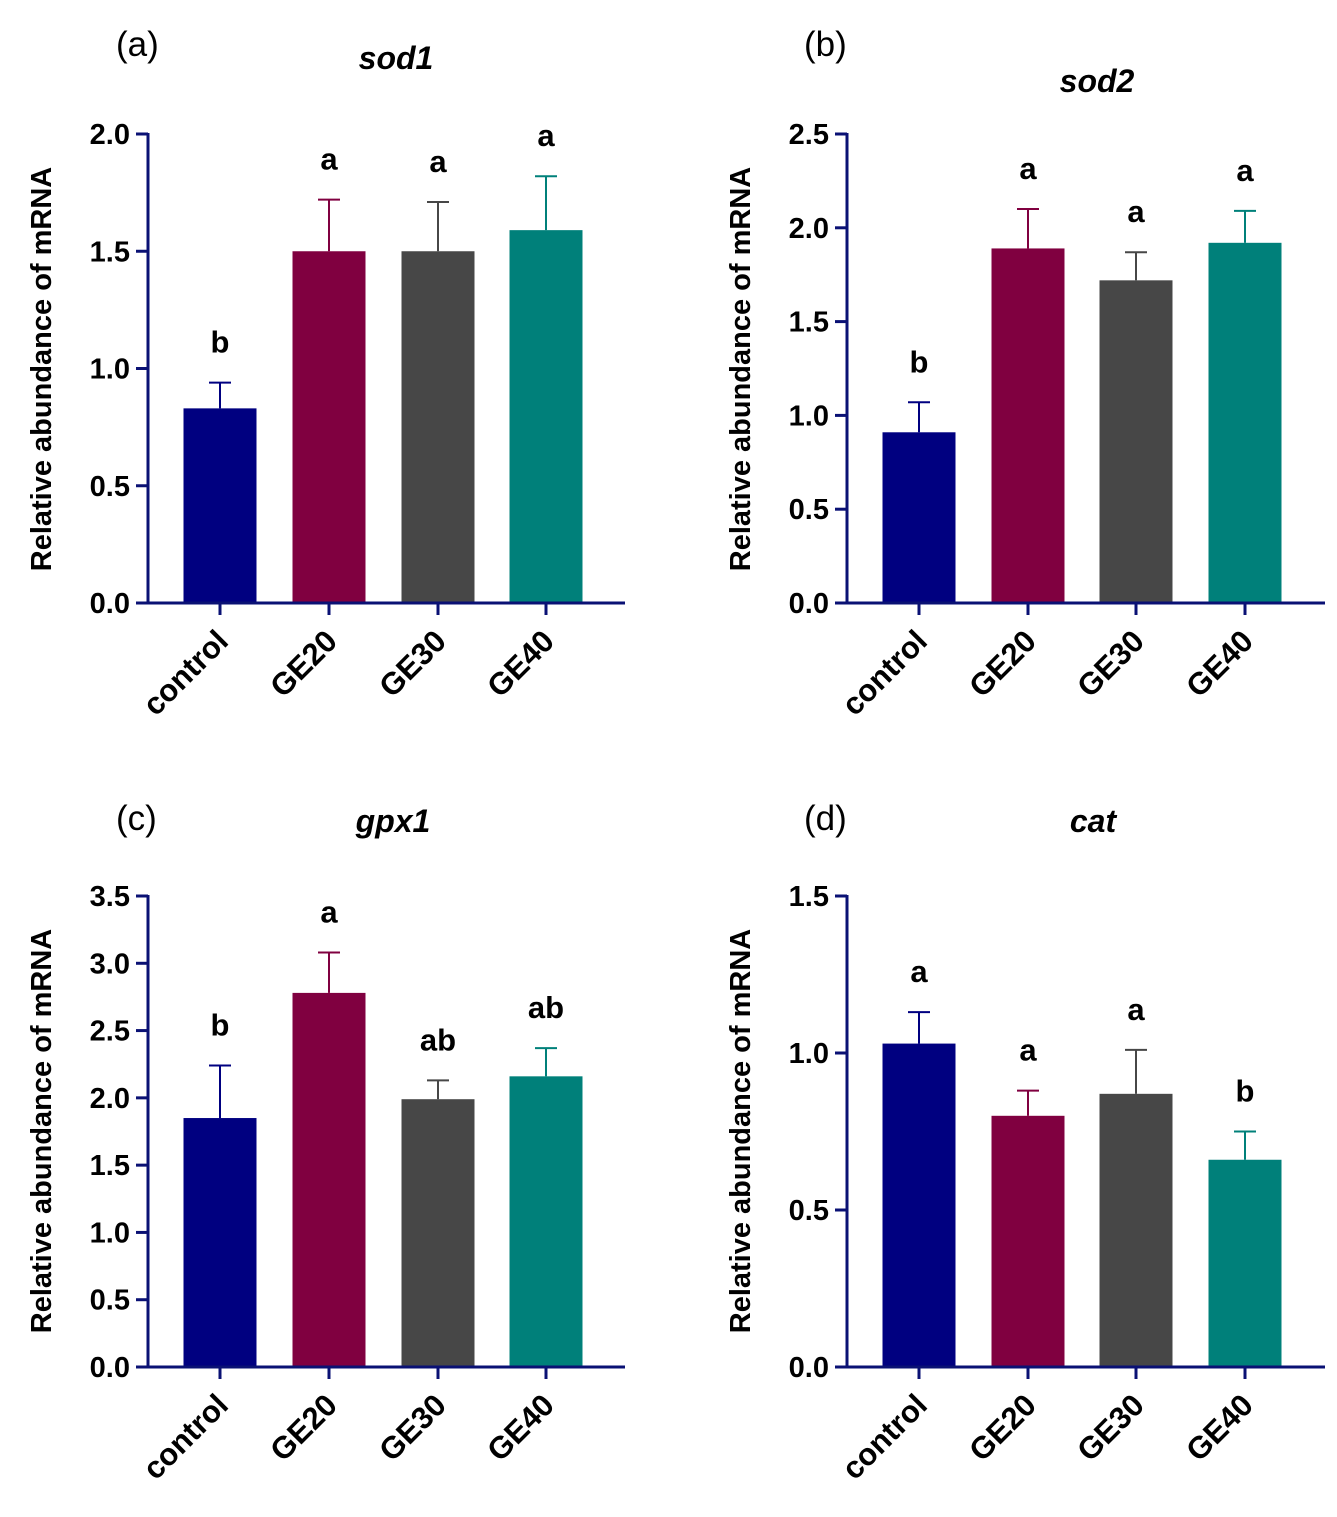  Describe the element at coordinates (1094, 821) in the screenshot. I see `chart-title: cat` at that location.